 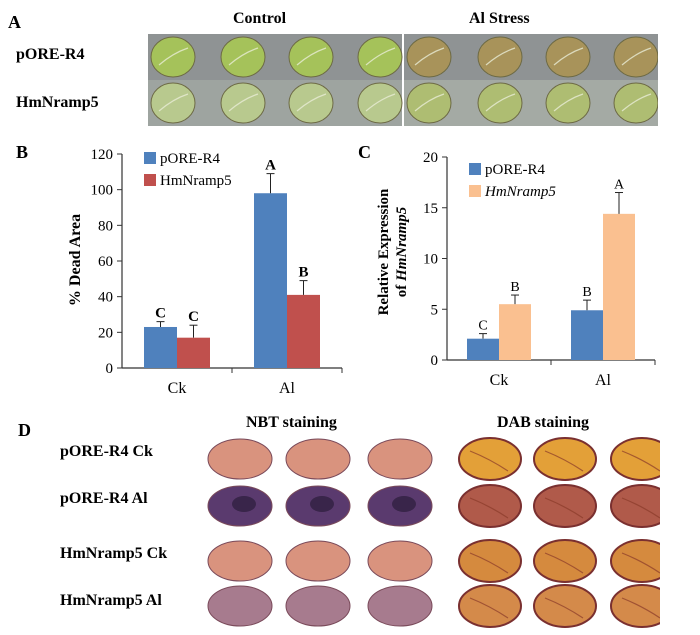 What do you see at coordinates (177, 388) in the screenshot?
I see `chart-b-xtick-label: Ck` at bounding box center [177, 388].